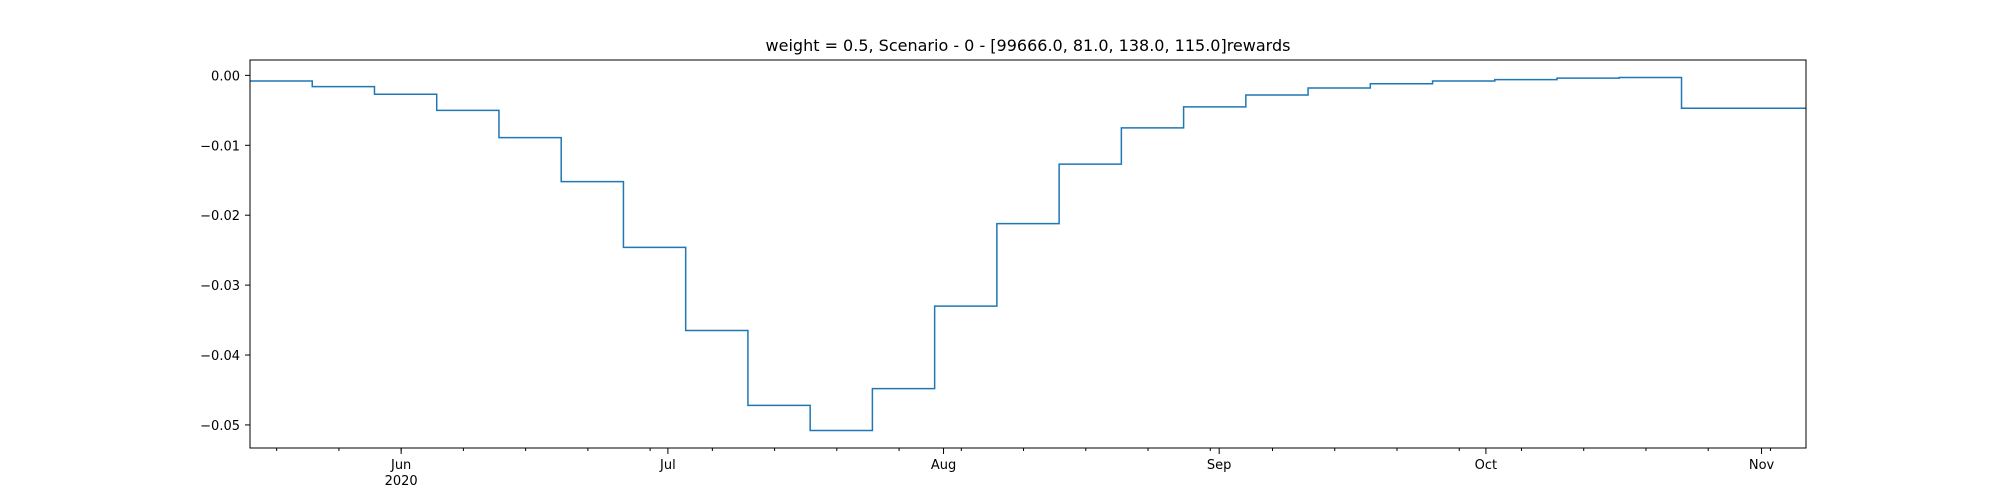  I want to click on x-tick-label: Oct, so click(1486, 465).